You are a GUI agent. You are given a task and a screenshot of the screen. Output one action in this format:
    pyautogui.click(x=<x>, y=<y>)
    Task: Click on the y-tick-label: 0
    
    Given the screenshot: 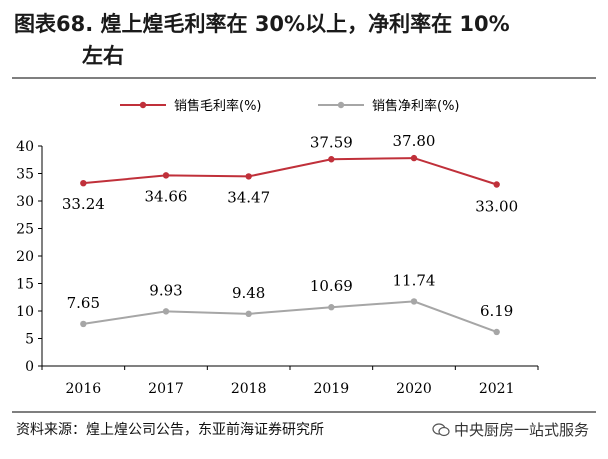 What is the action you would take?
    pyautogui.click(x=29, y=367)
    